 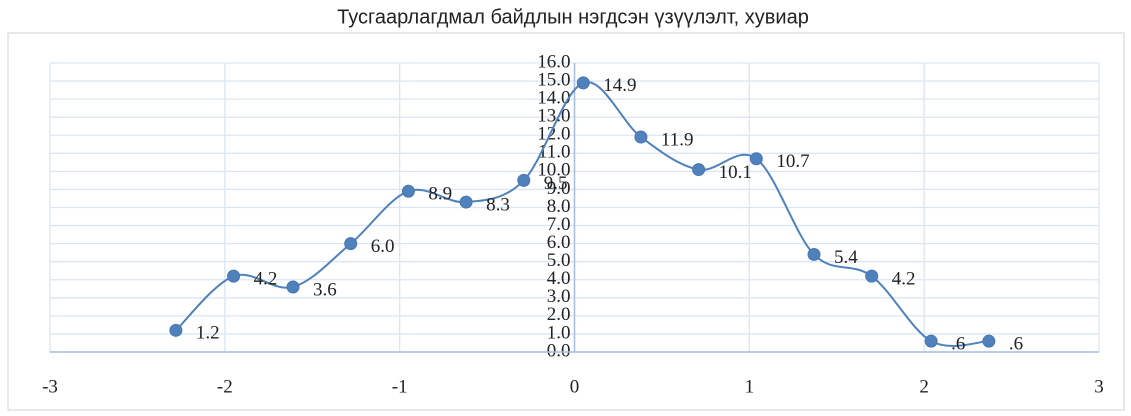 What do you see at coordinates (498, 204) in the screenshot?
I see `data-label: 8.3` at bounding box center [498, 204].